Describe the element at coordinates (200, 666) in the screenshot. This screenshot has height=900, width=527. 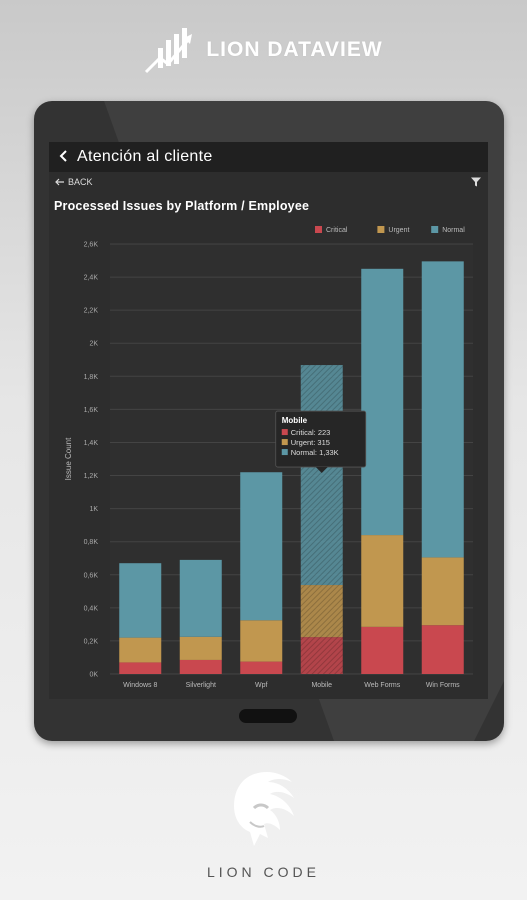
I see `bar-critical-silverlight` at that location.